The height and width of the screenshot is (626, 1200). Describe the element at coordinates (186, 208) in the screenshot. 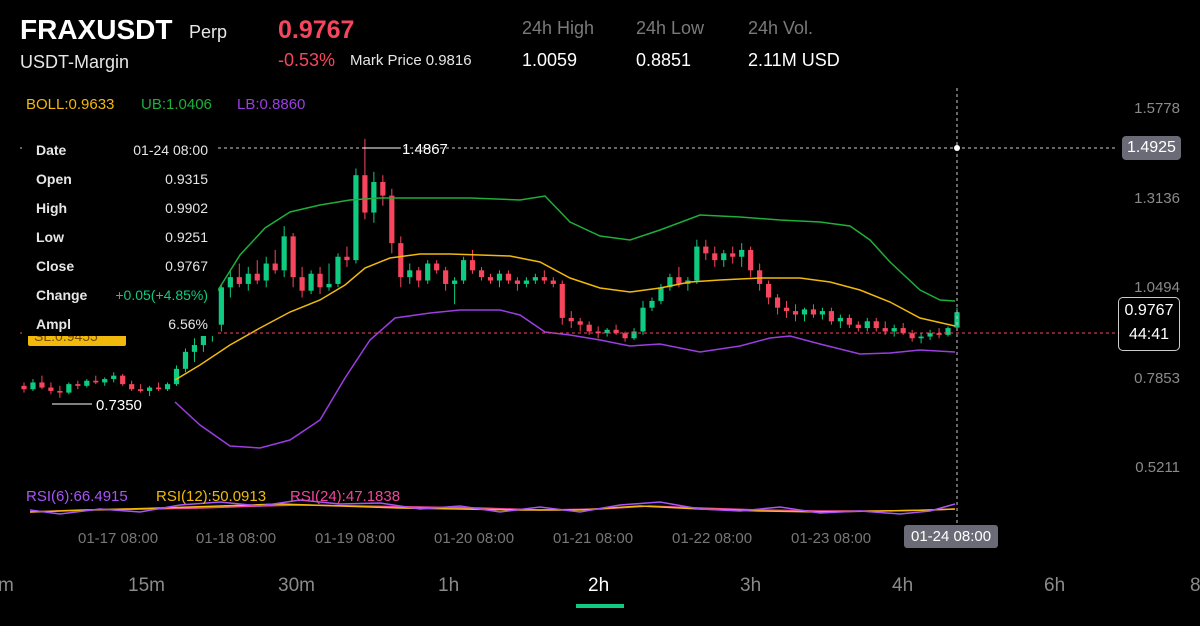

I see `info-value-high: 0.9902` at that location.